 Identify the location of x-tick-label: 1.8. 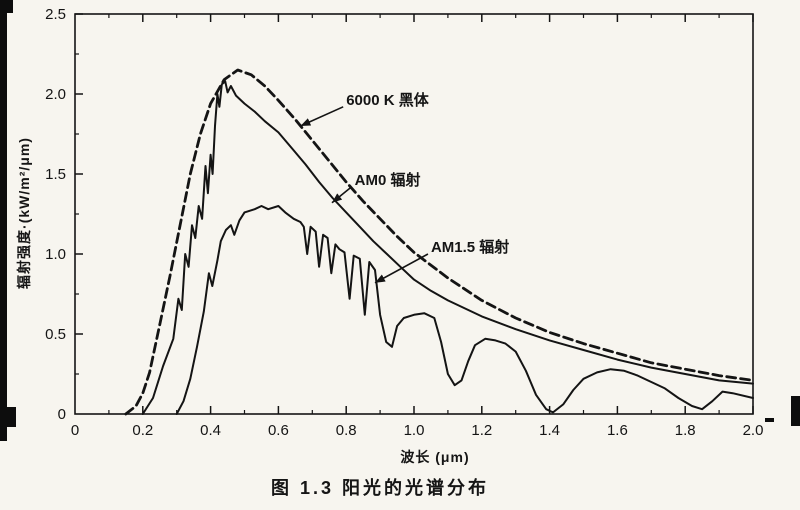
(685, 430).